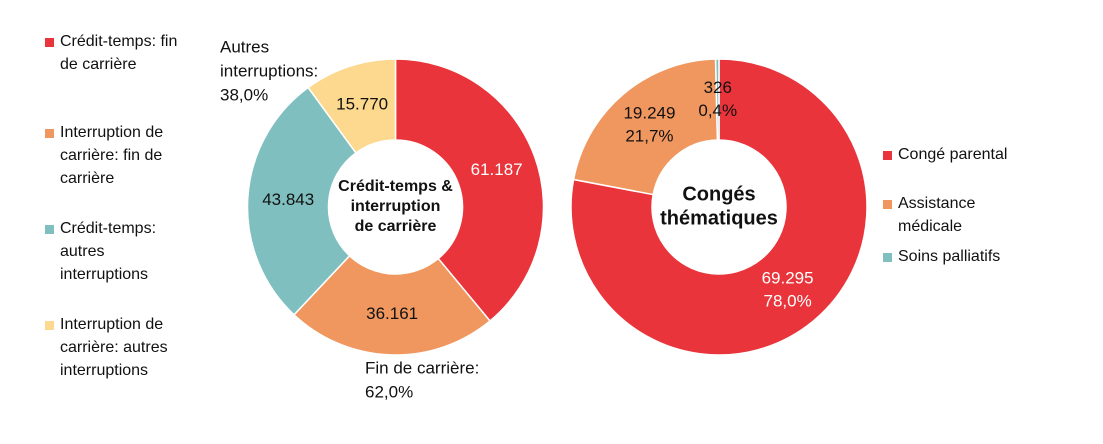 The width and height of the screenshot is (1103, 444). Describe the element at coordinates (269, 70) in the screenshot. I see `annotation: interruptions:` at that location.